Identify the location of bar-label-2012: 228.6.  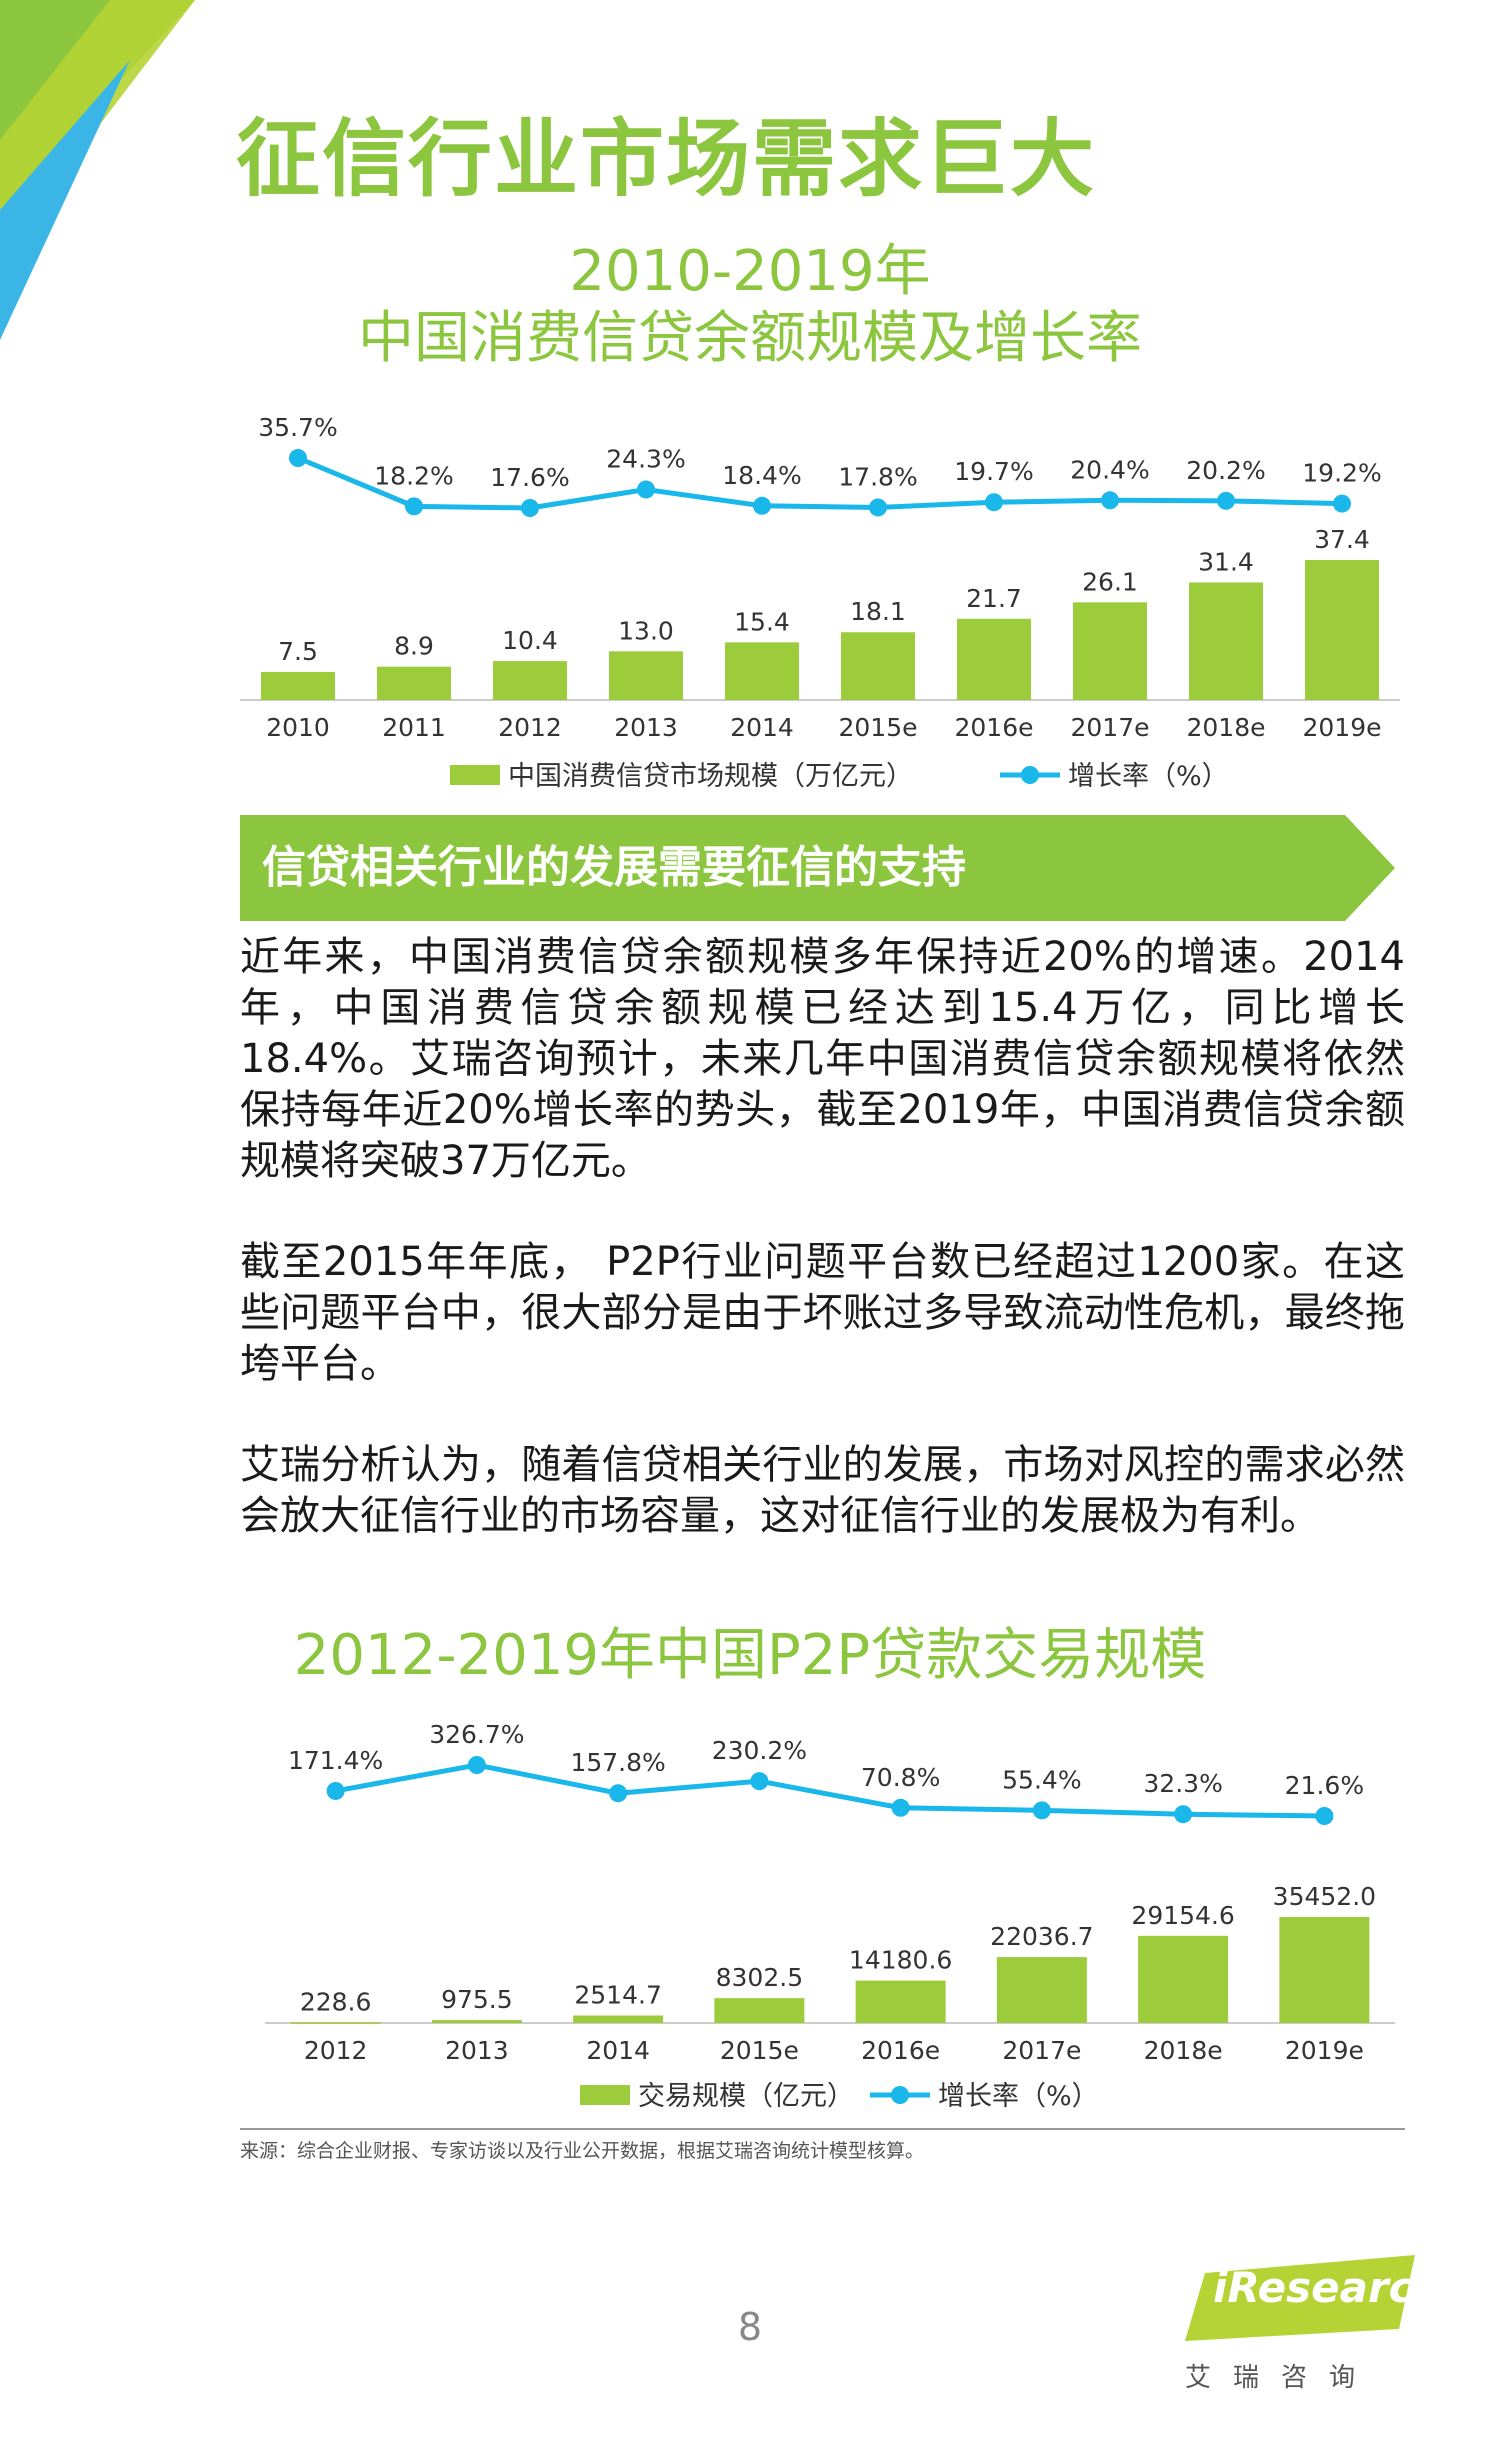
(336, 2001).